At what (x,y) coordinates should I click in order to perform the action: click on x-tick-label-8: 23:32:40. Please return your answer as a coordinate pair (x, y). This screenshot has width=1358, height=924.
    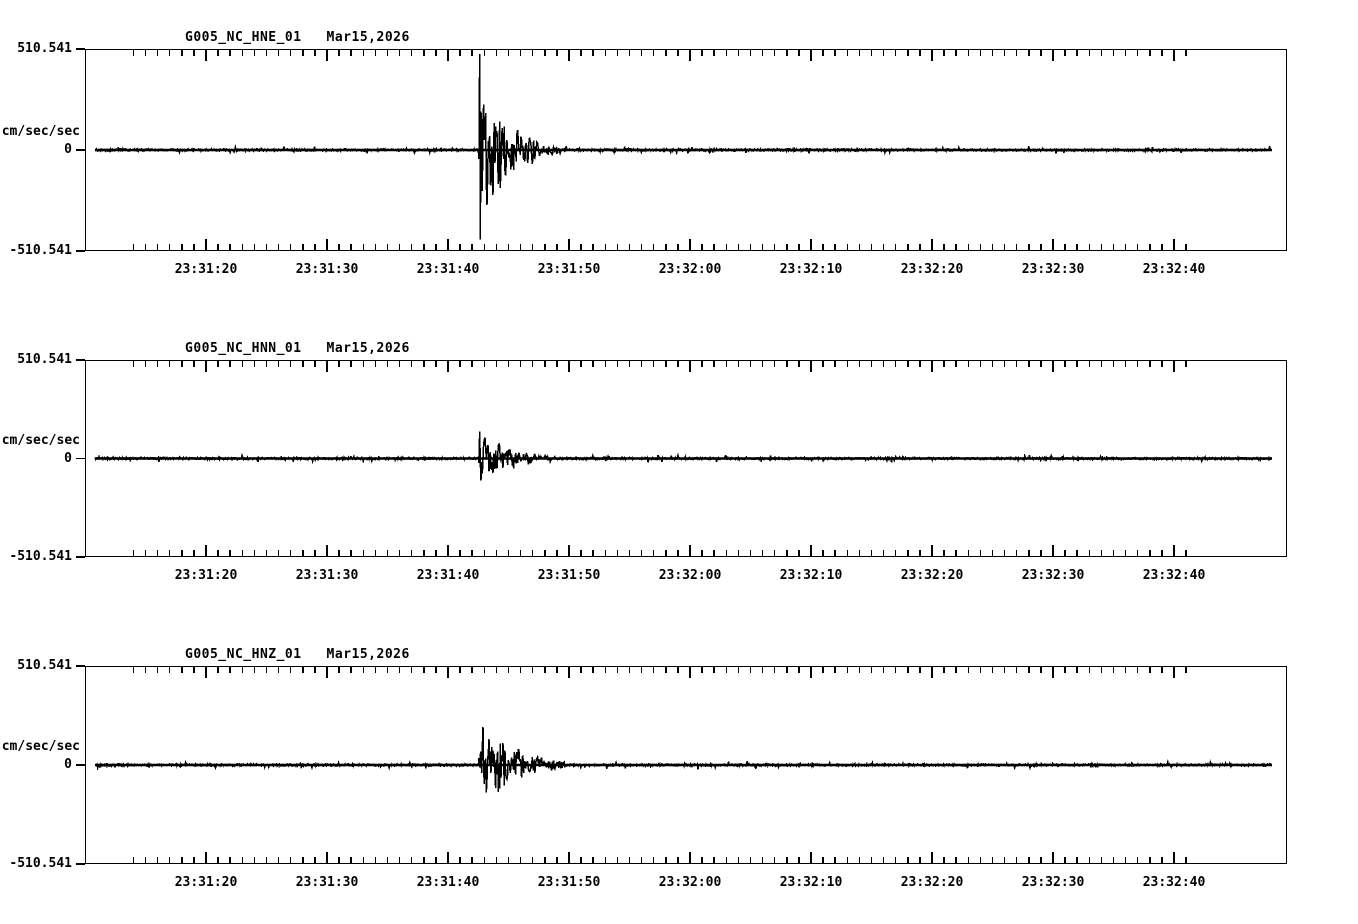
    Looking at the image, I should click on (1174, 882).